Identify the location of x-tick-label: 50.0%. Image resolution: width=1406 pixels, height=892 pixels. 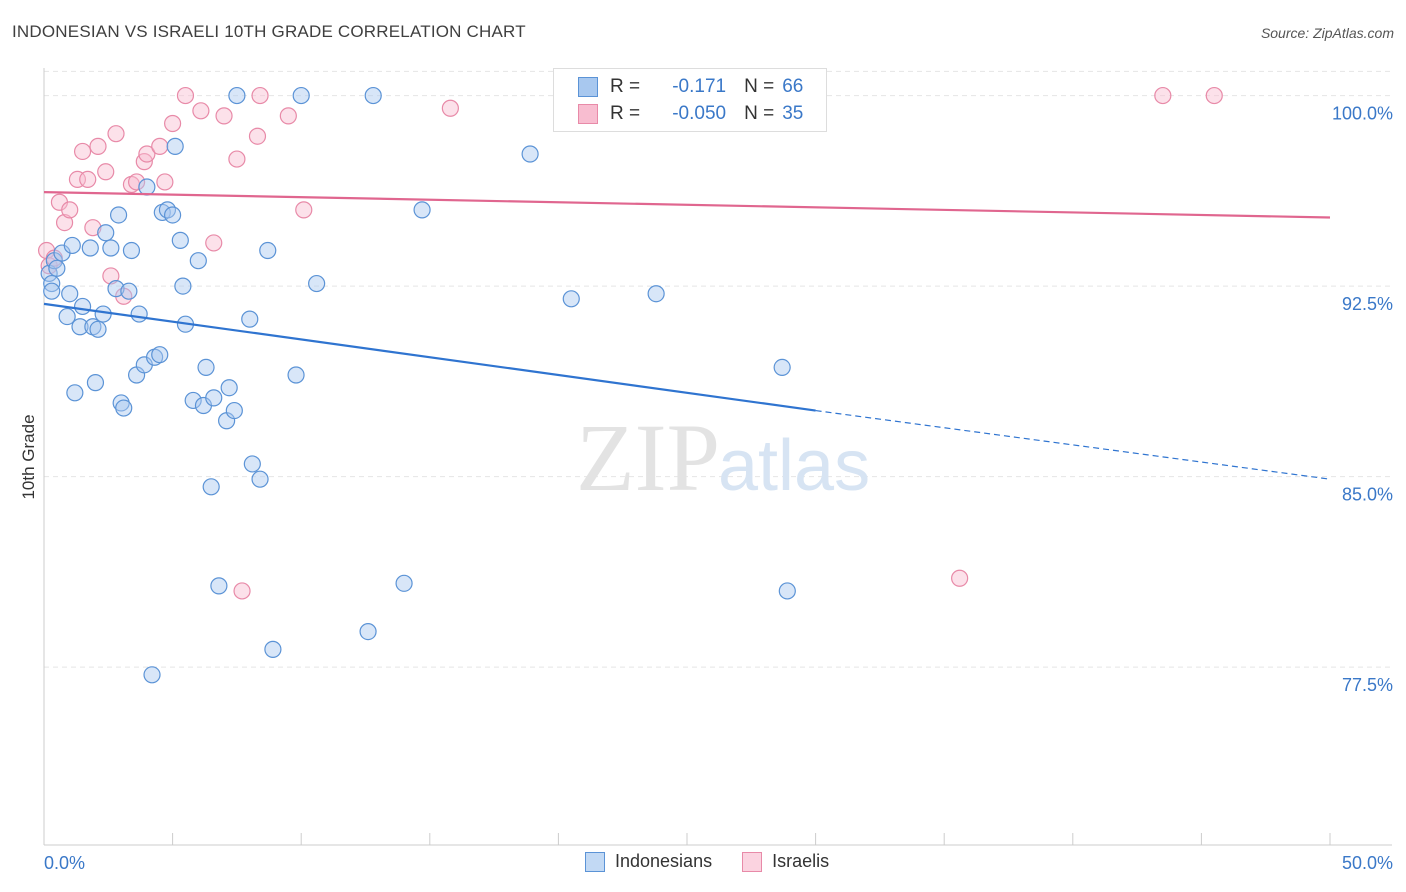
(1367, 863).